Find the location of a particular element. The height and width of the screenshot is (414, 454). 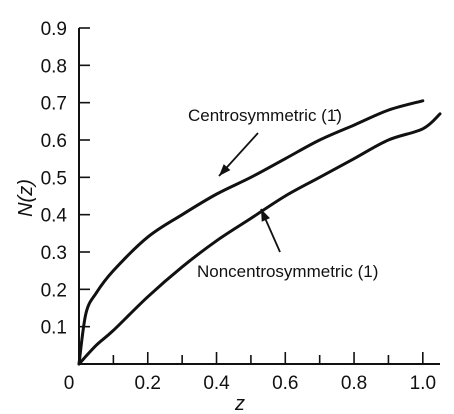

y-tick-label: 0.9 is located at coordinates (54, 29).